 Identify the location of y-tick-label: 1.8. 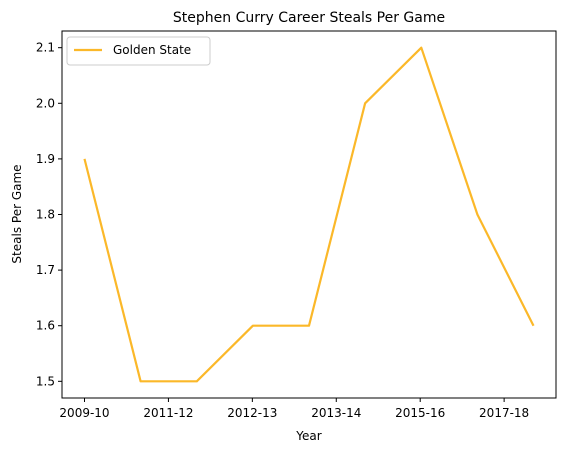
(45, 215).